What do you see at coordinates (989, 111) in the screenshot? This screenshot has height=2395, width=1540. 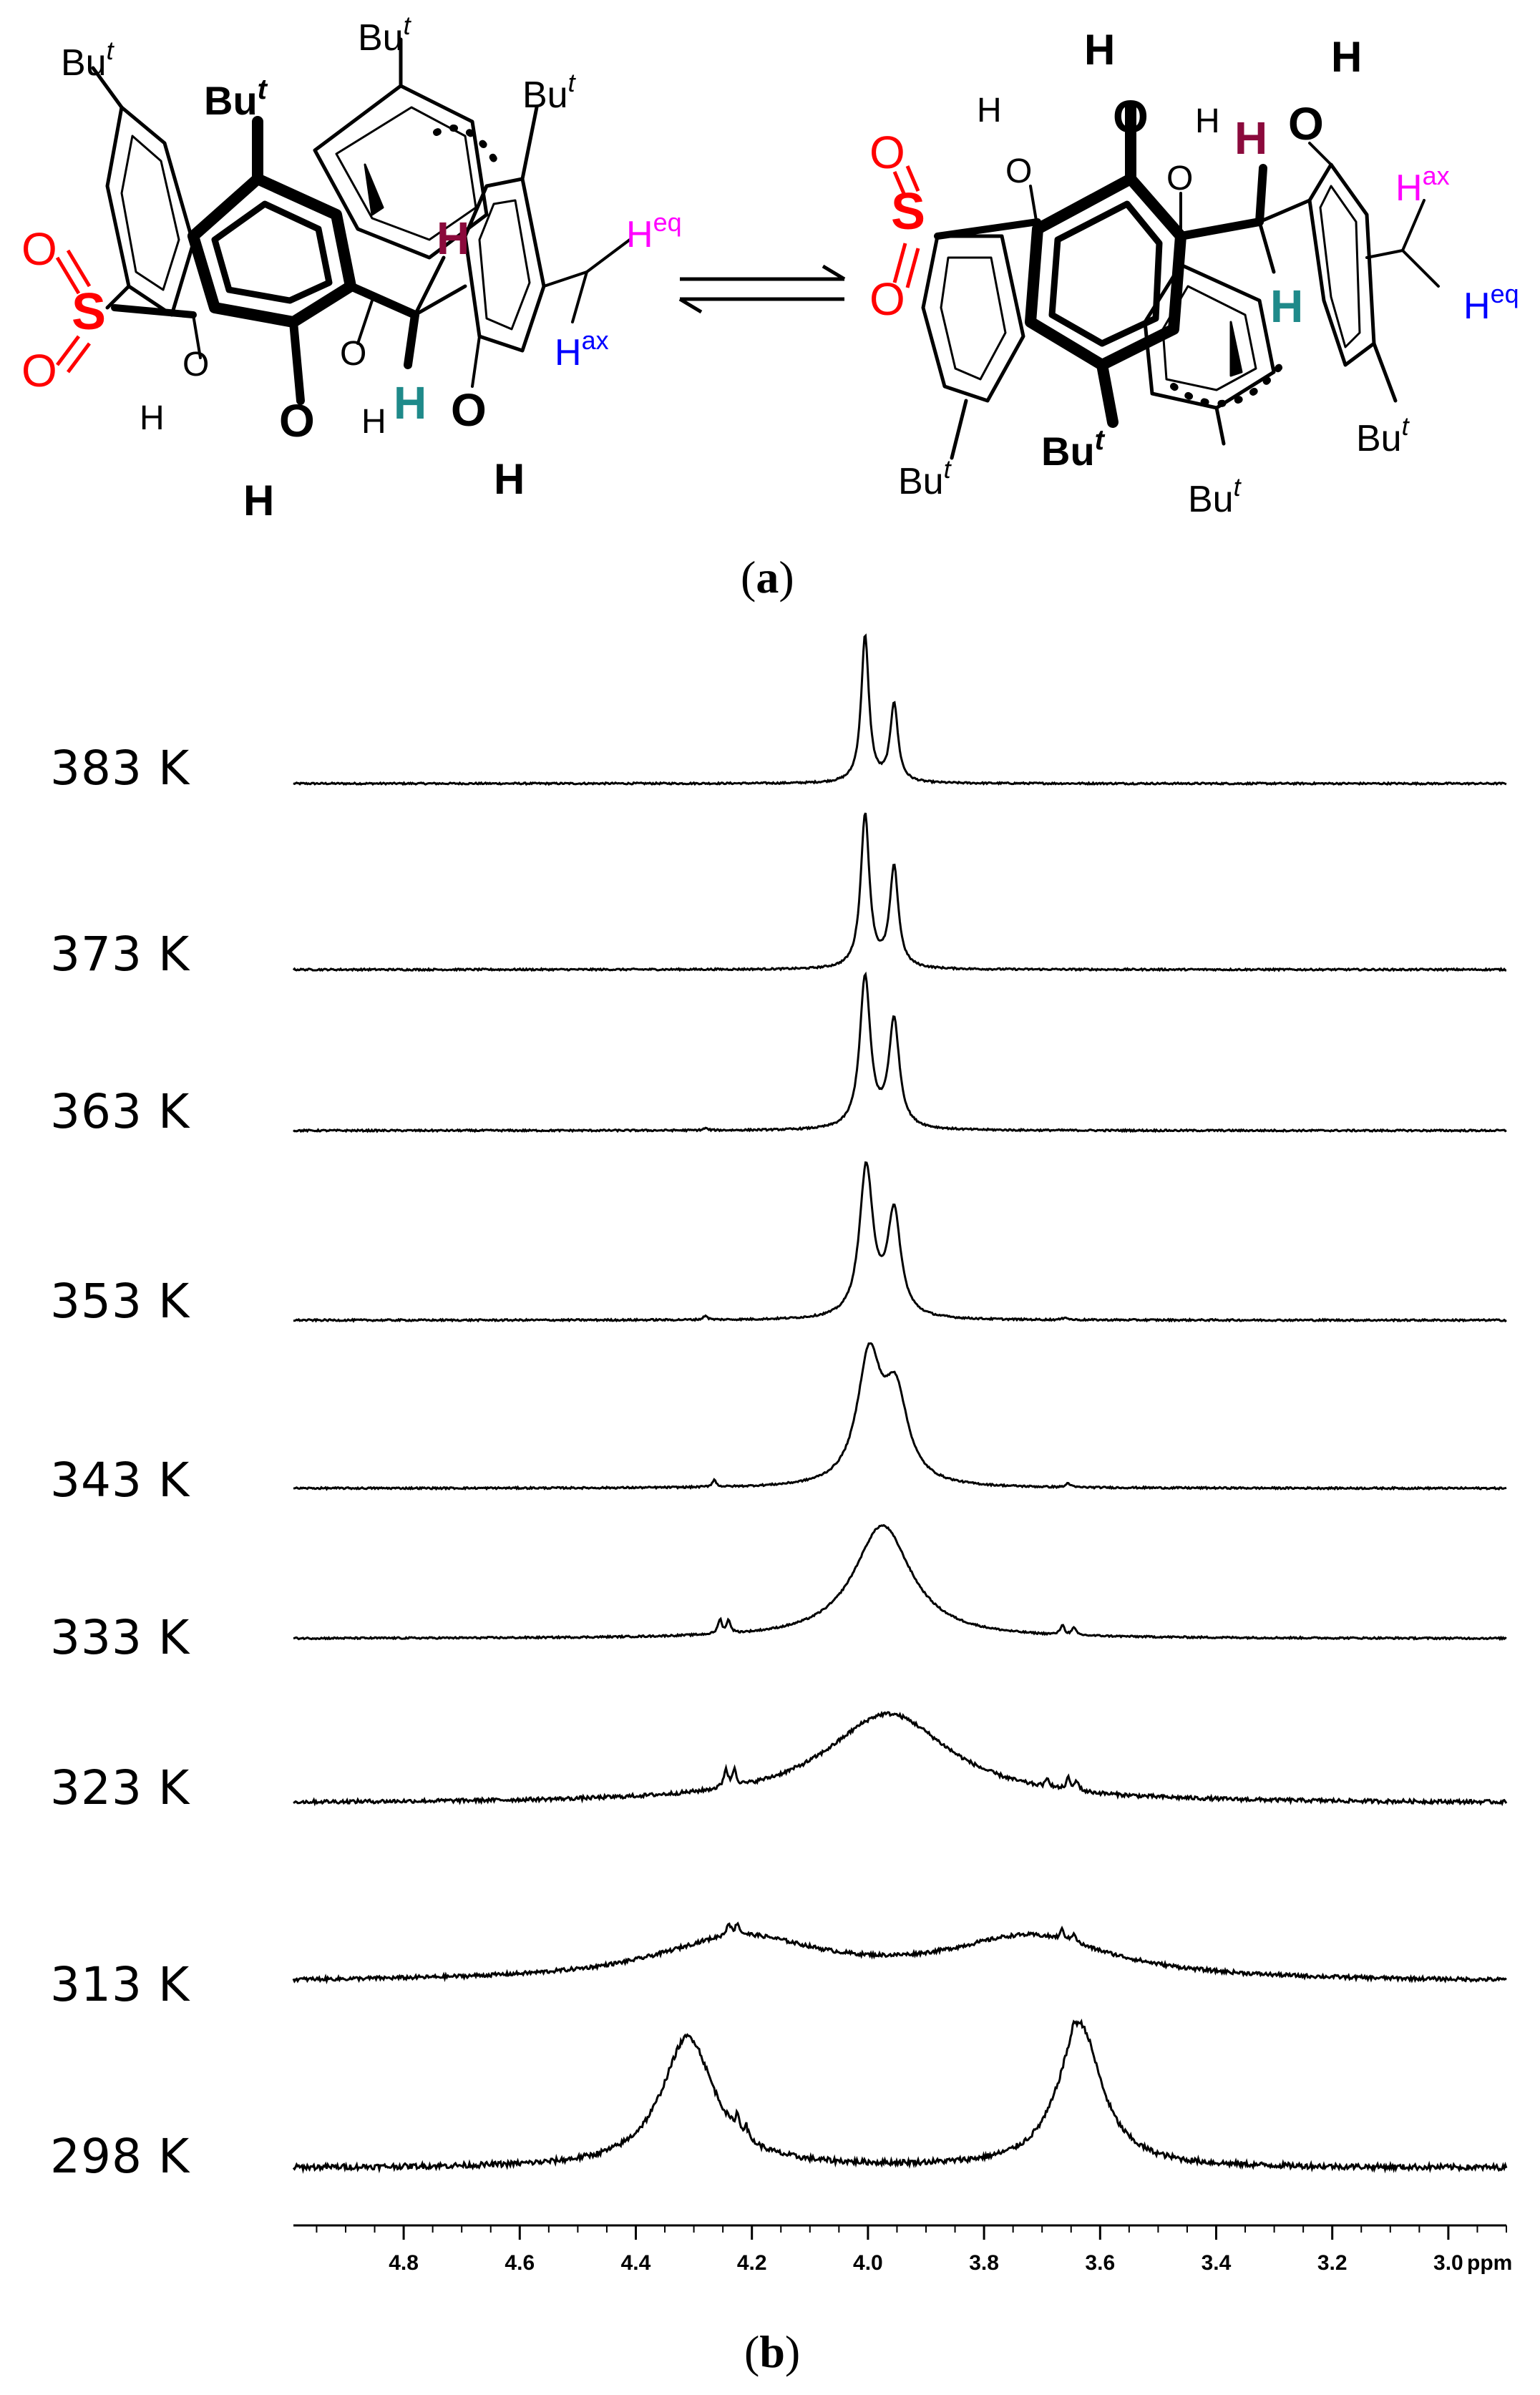 I see `right-oh-1-h: H` at bounding box center [989, 111].